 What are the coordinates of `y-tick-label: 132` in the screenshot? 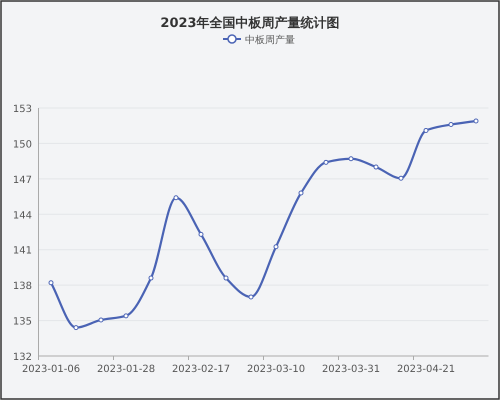 It's located at (22, 357).